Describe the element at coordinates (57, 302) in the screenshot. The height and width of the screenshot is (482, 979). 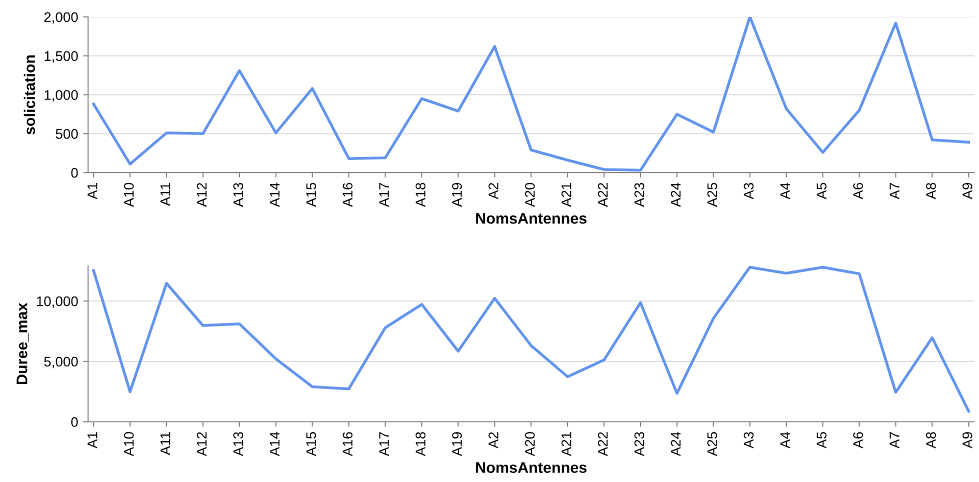
I see `y-tick-label: 10,000` at that location.